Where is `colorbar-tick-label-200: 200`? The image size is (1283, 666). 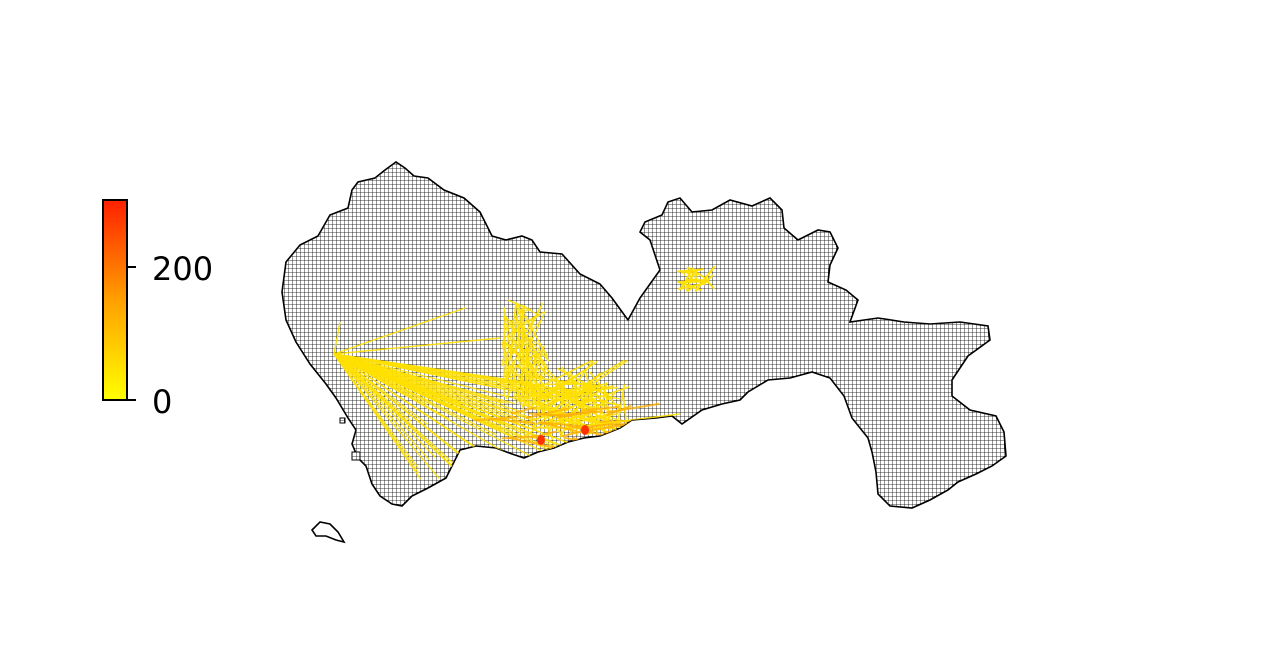
colorbar-tick-label-200: 200 is located at coordinates (182, 269).